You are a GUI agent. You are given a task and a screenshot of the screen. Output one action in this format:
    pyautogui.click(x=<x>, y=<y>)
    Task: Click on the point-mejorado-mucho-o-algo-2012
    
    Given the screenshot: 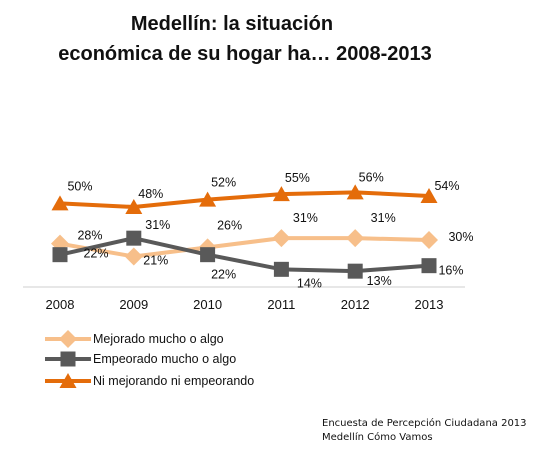 What is the action you would take?
    pyautogui.click(x=355, y=238)
    